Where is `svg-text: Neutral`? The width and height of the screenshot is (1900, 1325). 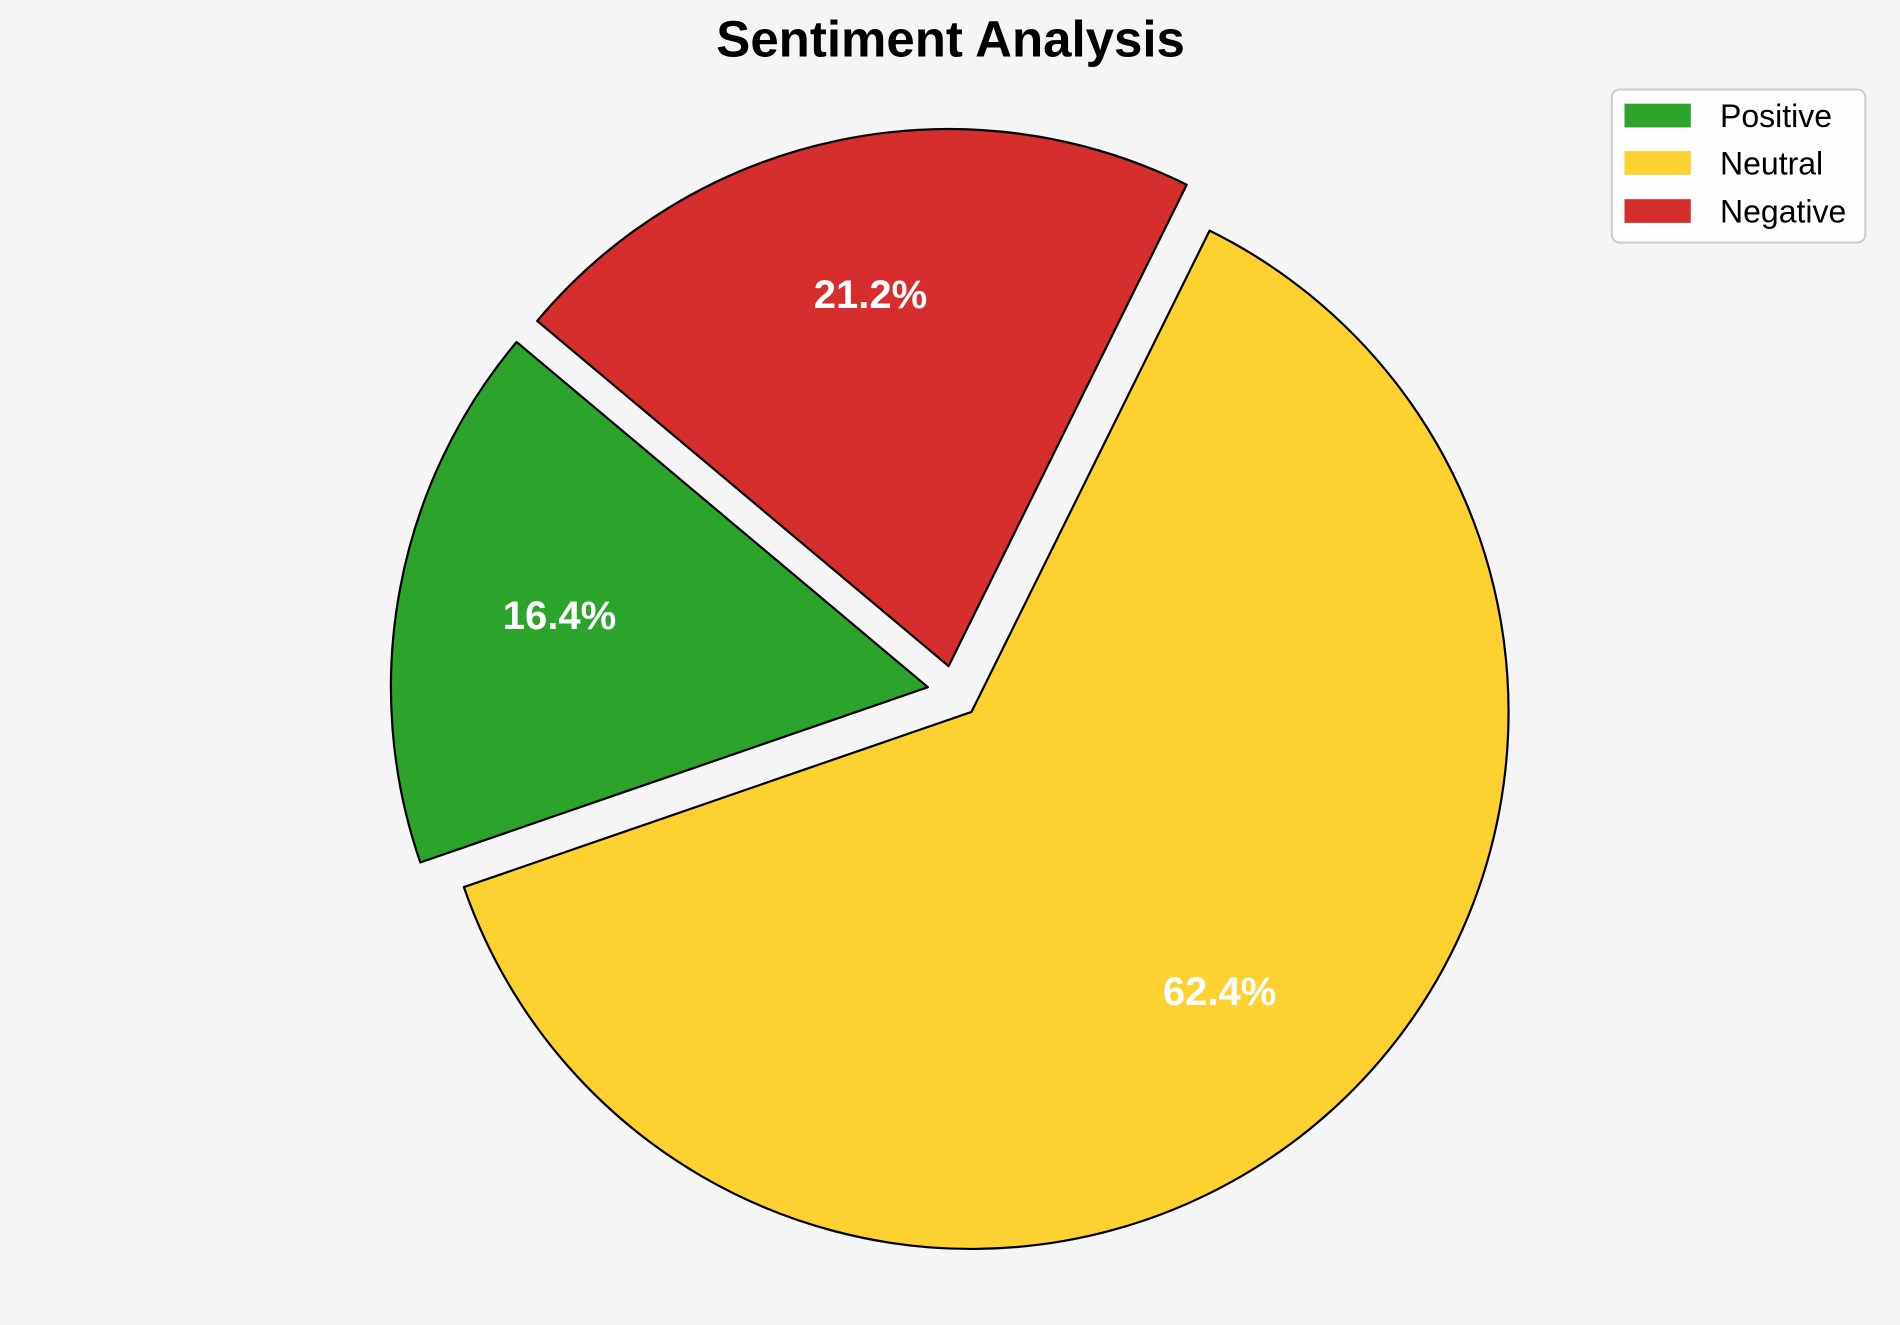 svg-text: Neutral is located at coordinates (1771, 163).